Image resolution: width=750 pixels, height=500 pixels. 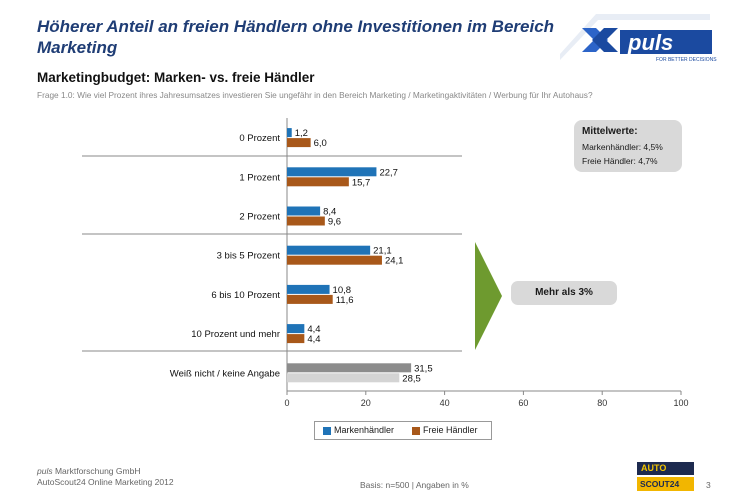 I want to click on category-label: 6 bis 10 Prozent, so click(x=245, y=295).